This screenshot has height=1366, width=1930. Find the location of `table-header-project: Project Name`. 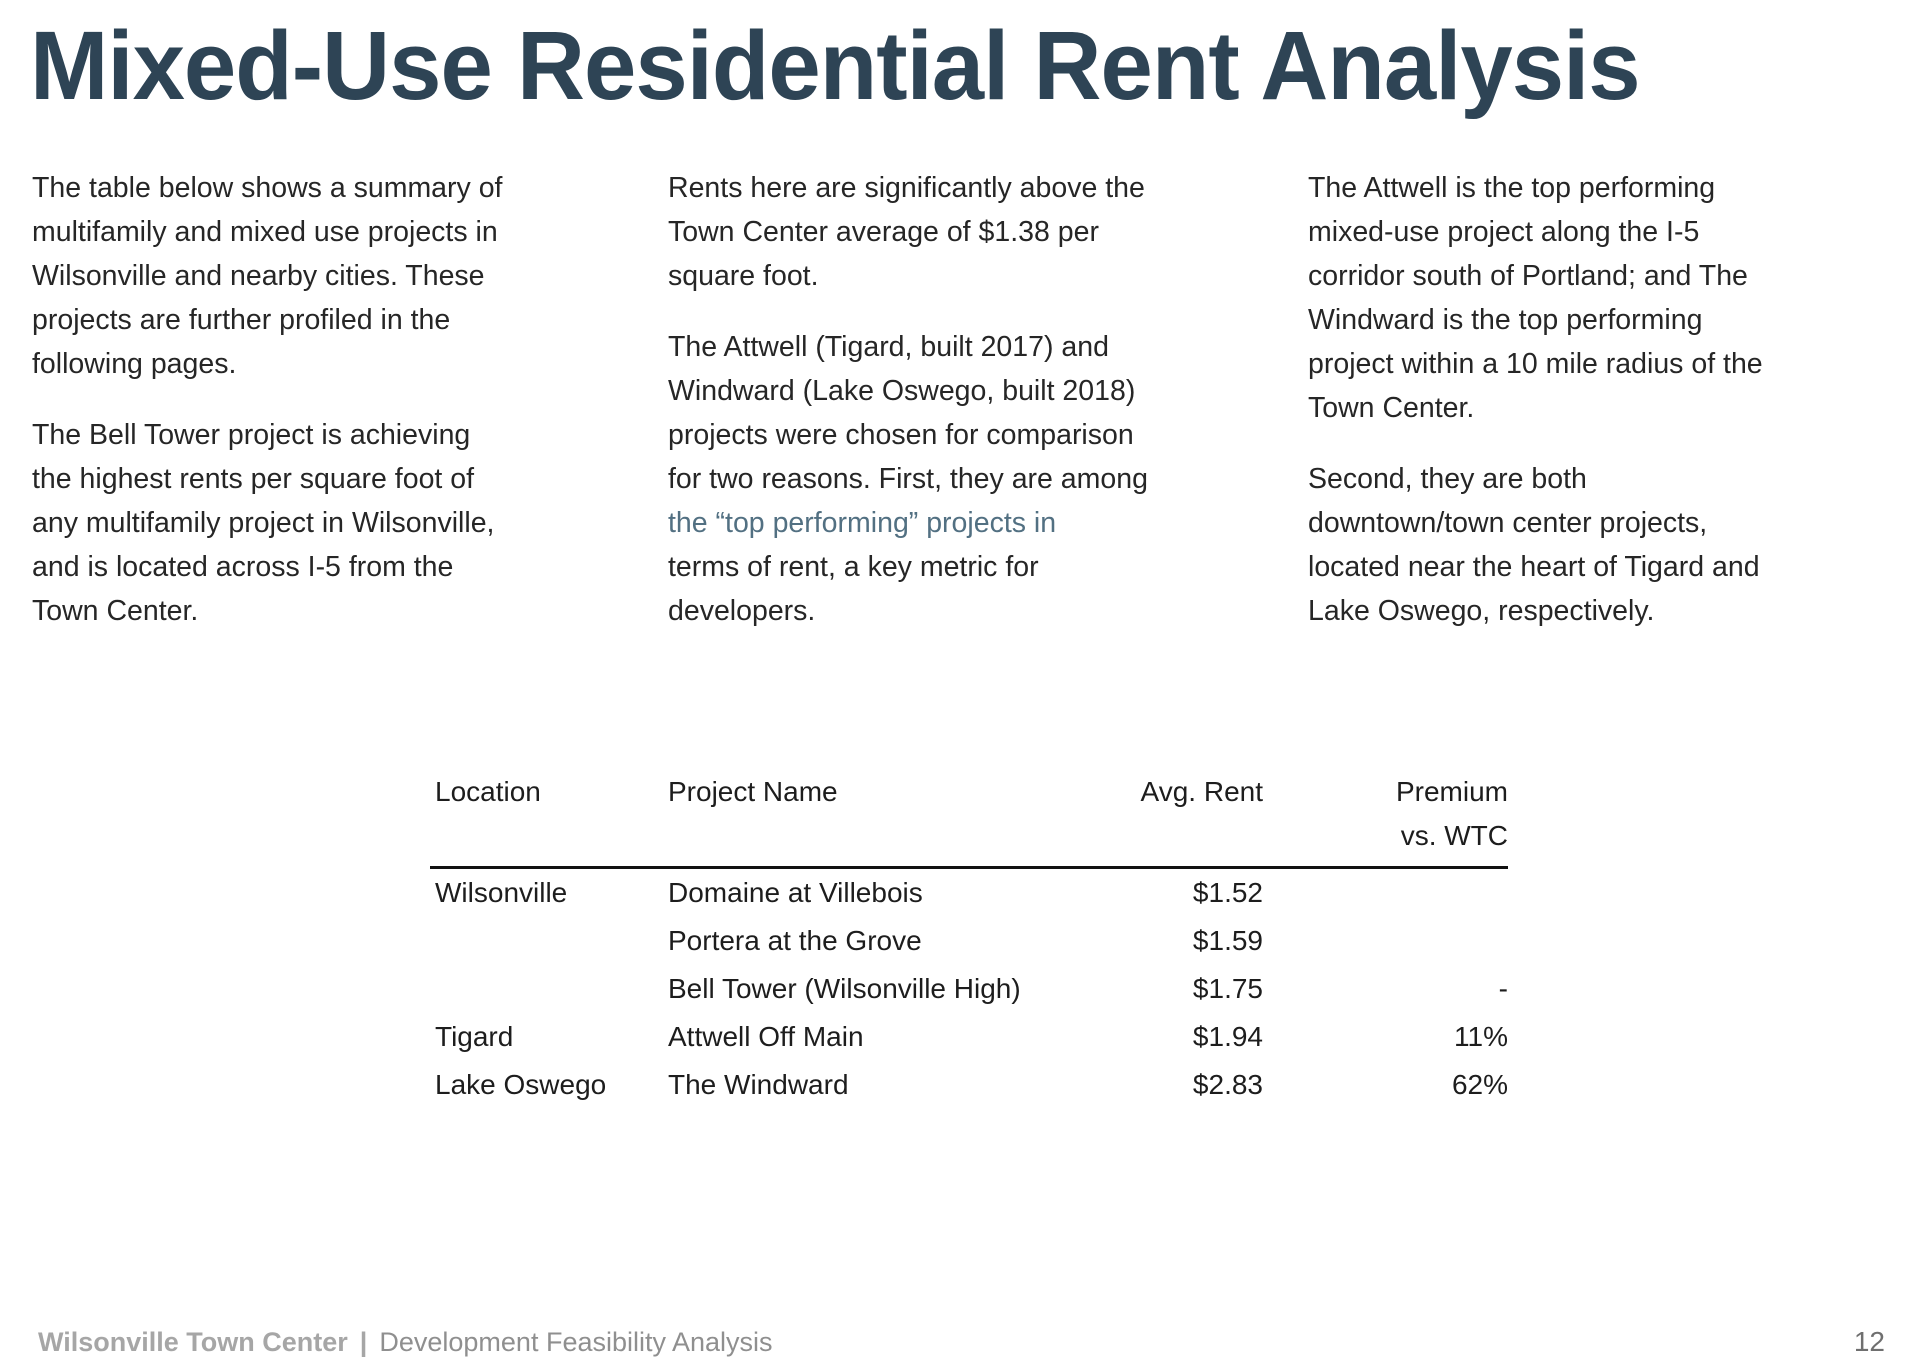

table-header-project: Project Name is located at coordinates (753, 791).